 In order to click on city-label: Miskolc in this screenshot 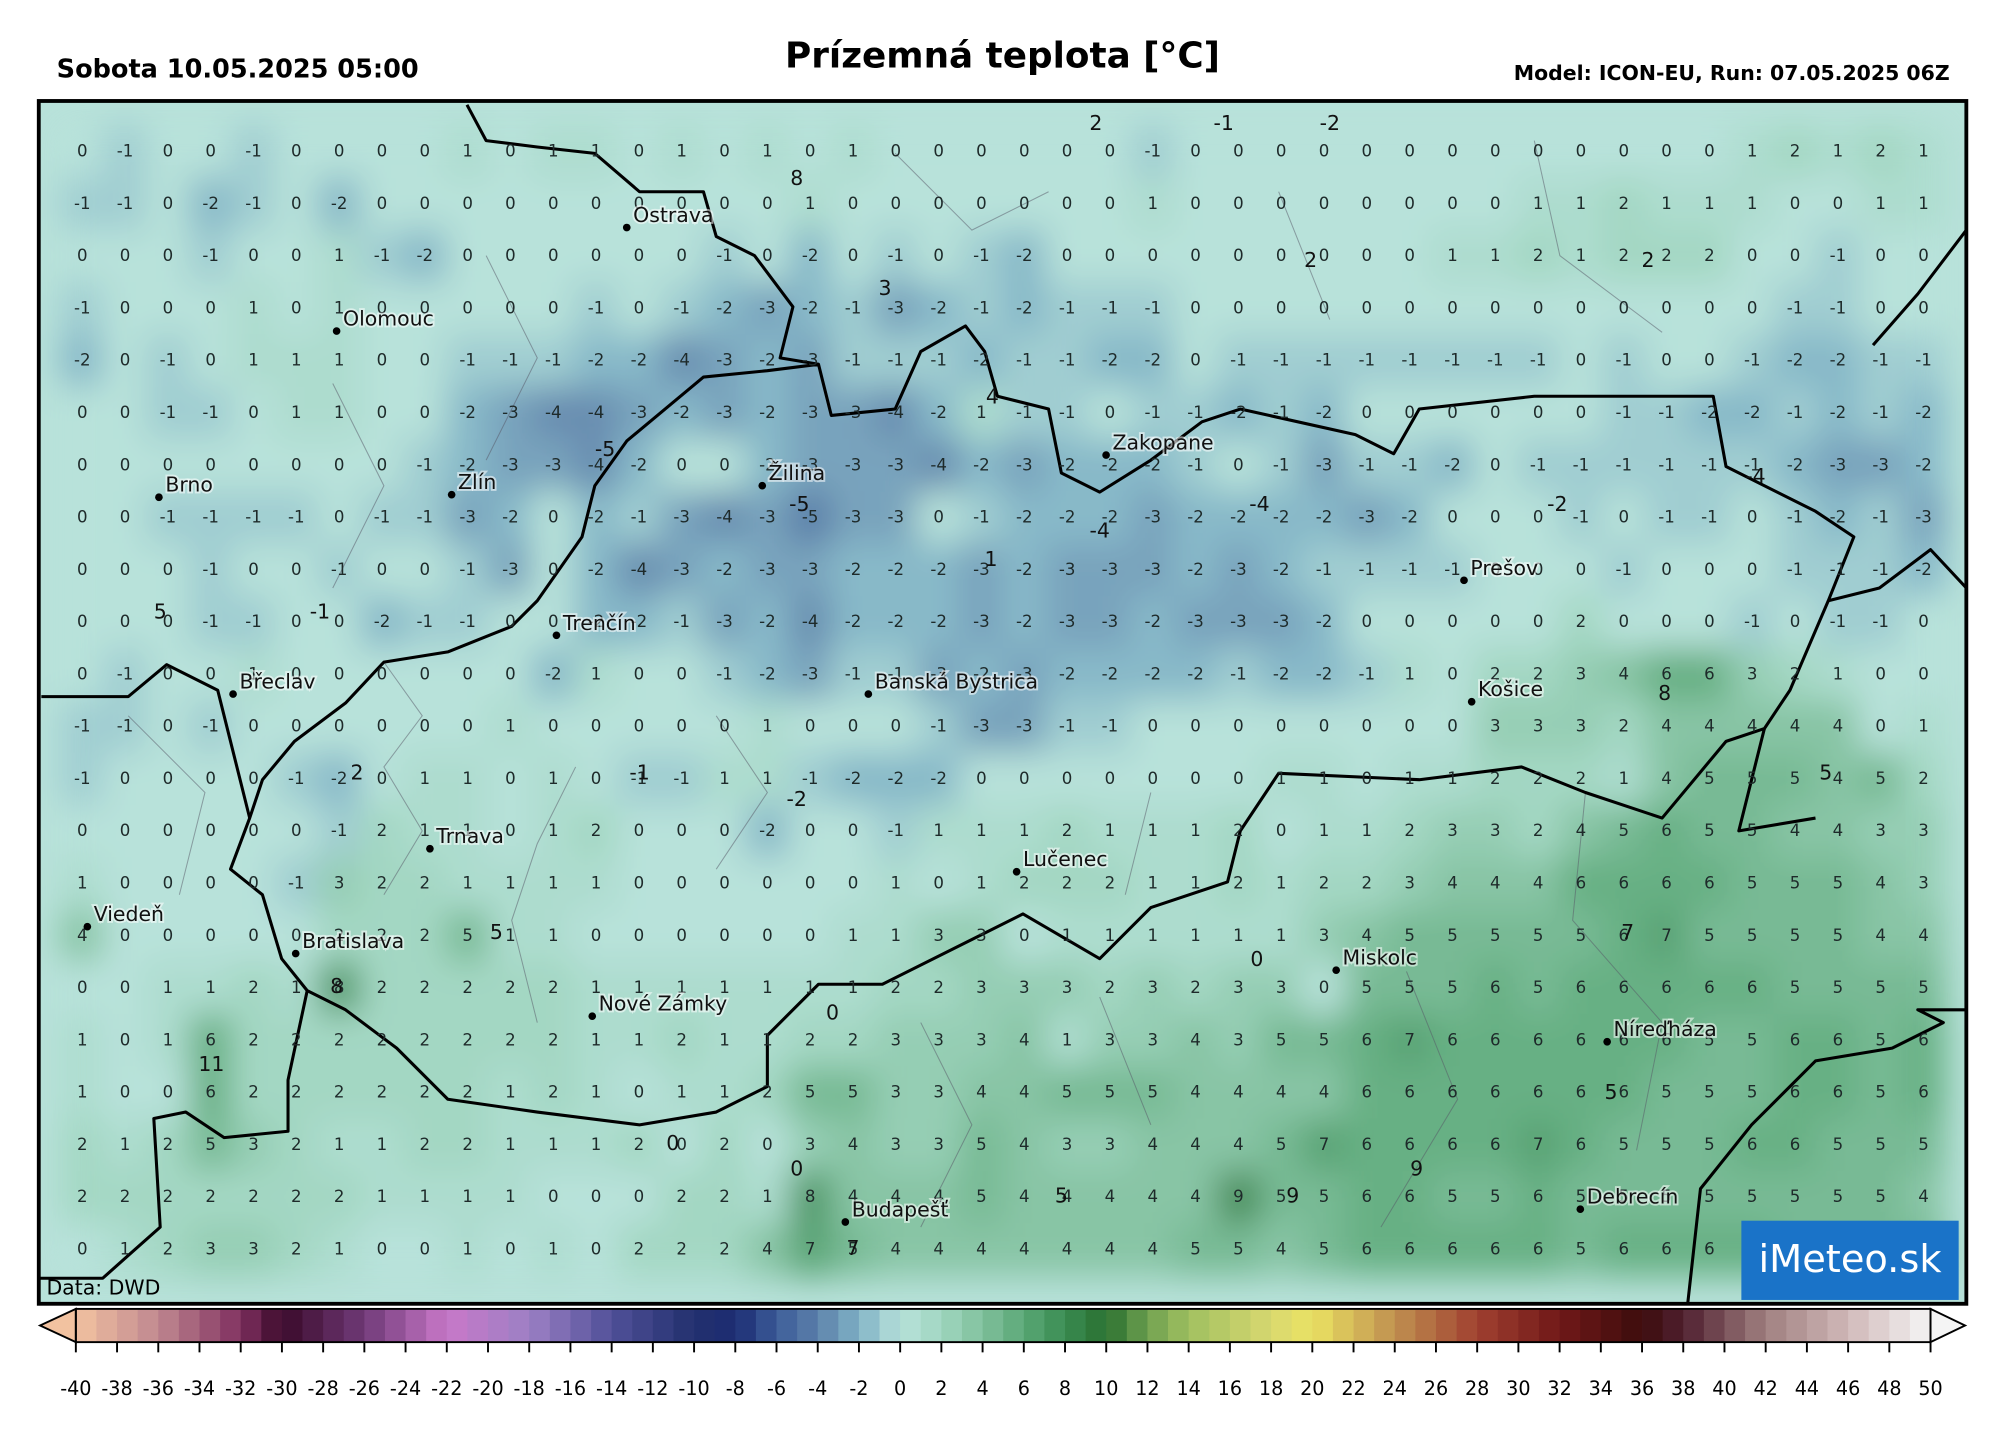, I will do `click(1380, 958)`.